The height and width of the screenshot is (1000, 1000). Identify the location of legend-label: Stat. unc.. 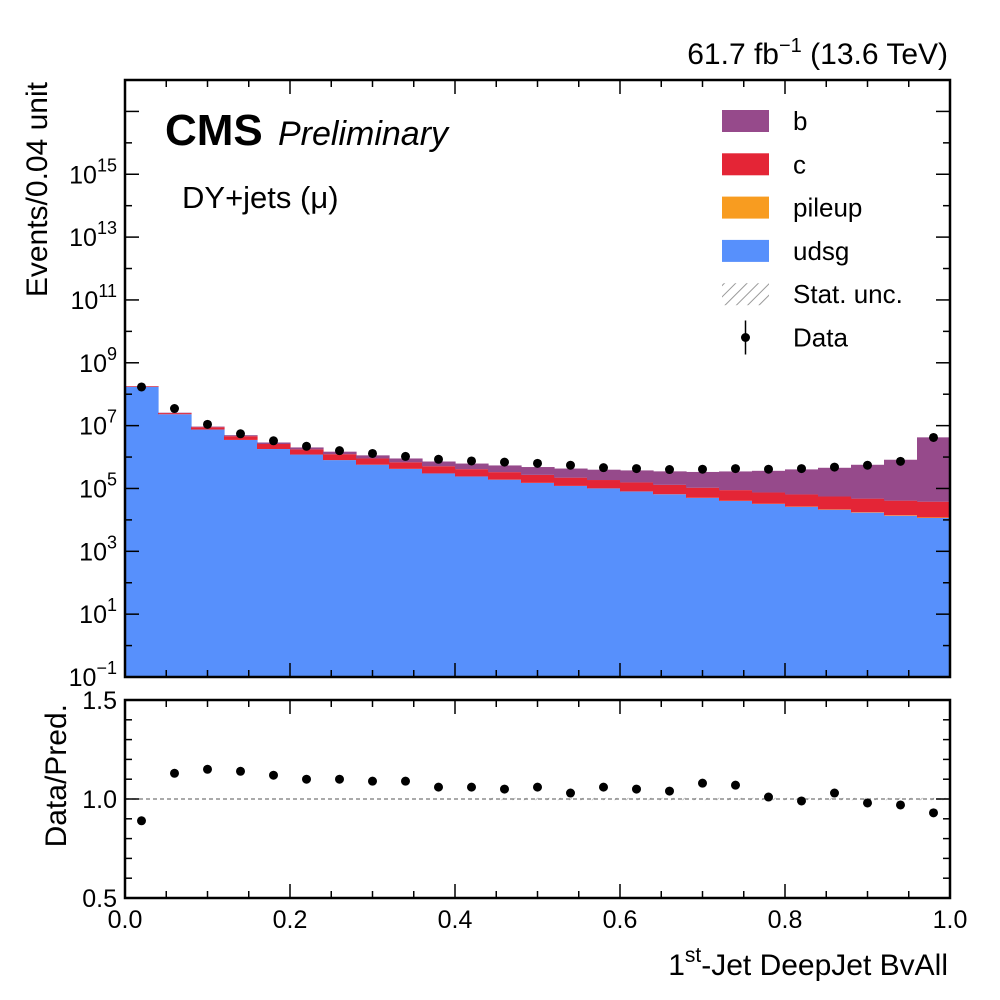
(848, 294).